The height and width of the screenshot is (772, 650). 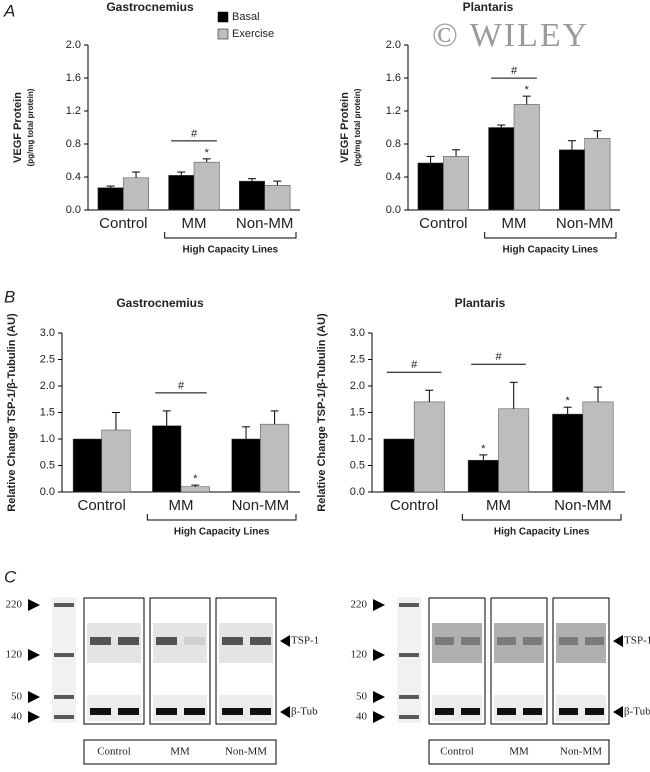 What do you see at coordinates (457, 643) in the screenshot?
I see `blot-area` at bounding box center [457, 643].